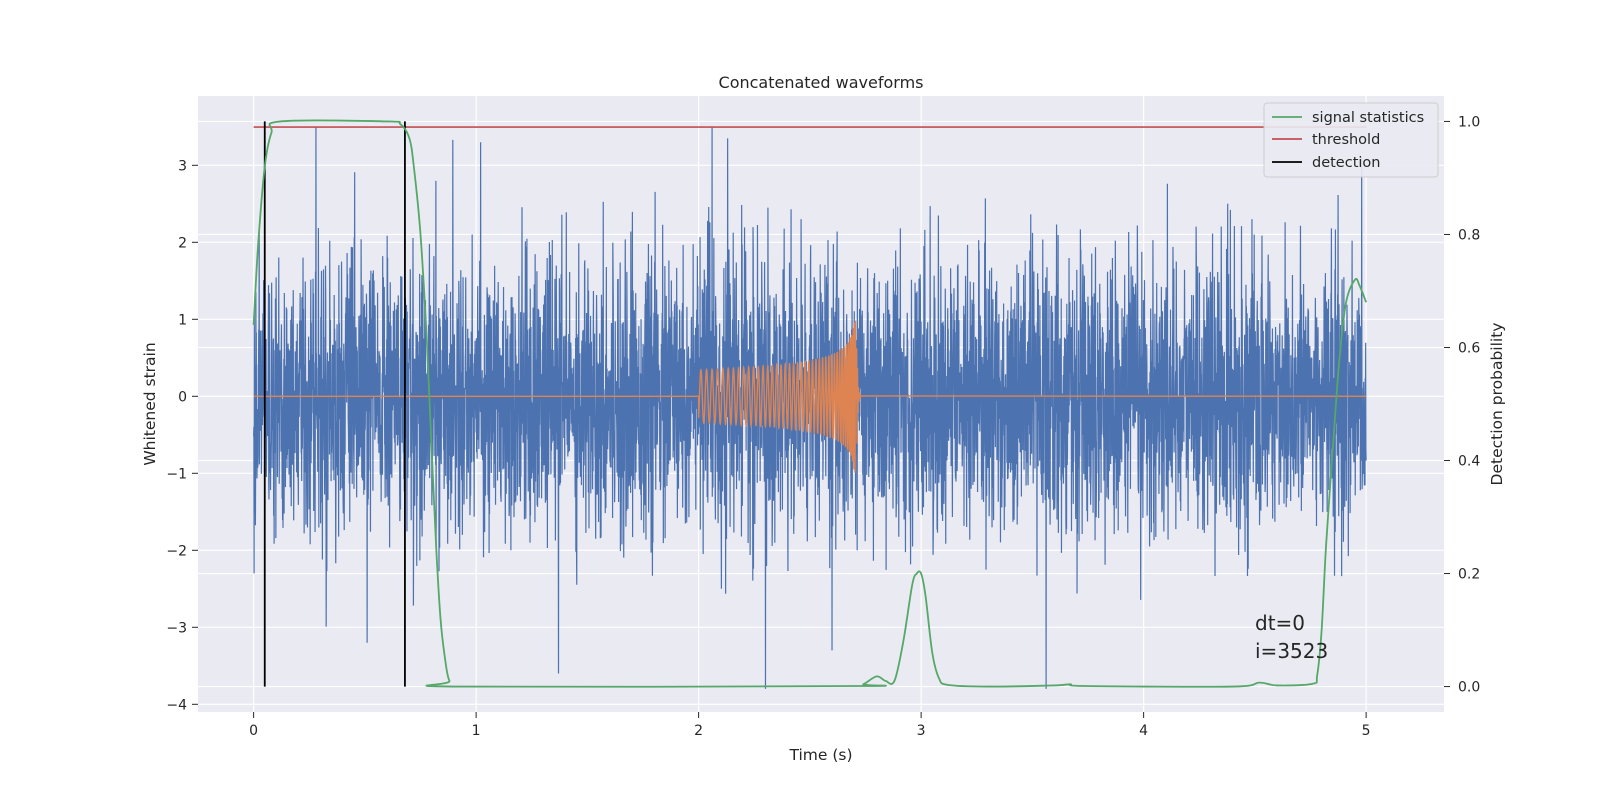  Describe the element at coordinates (182, 397) in the screenshot. I see `y-tick-label-left: 0` at that location.